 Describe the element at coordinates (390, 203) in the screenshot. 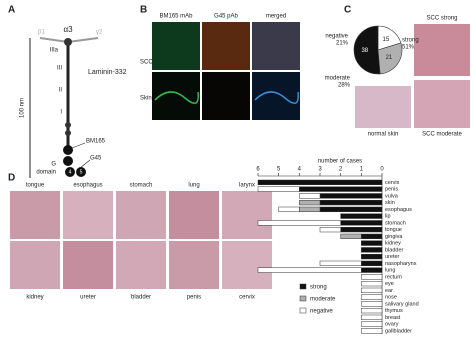

I see `category-label: skin` at that location.